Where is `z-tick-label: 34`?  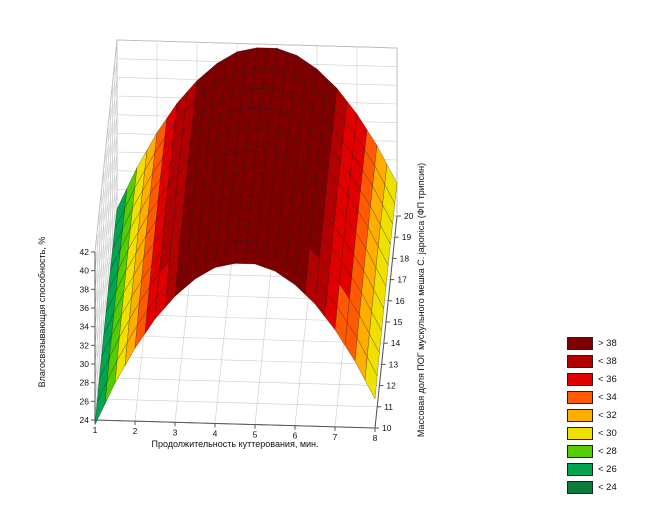 z-tick-label: 34 is located at coordinates (85, 327).